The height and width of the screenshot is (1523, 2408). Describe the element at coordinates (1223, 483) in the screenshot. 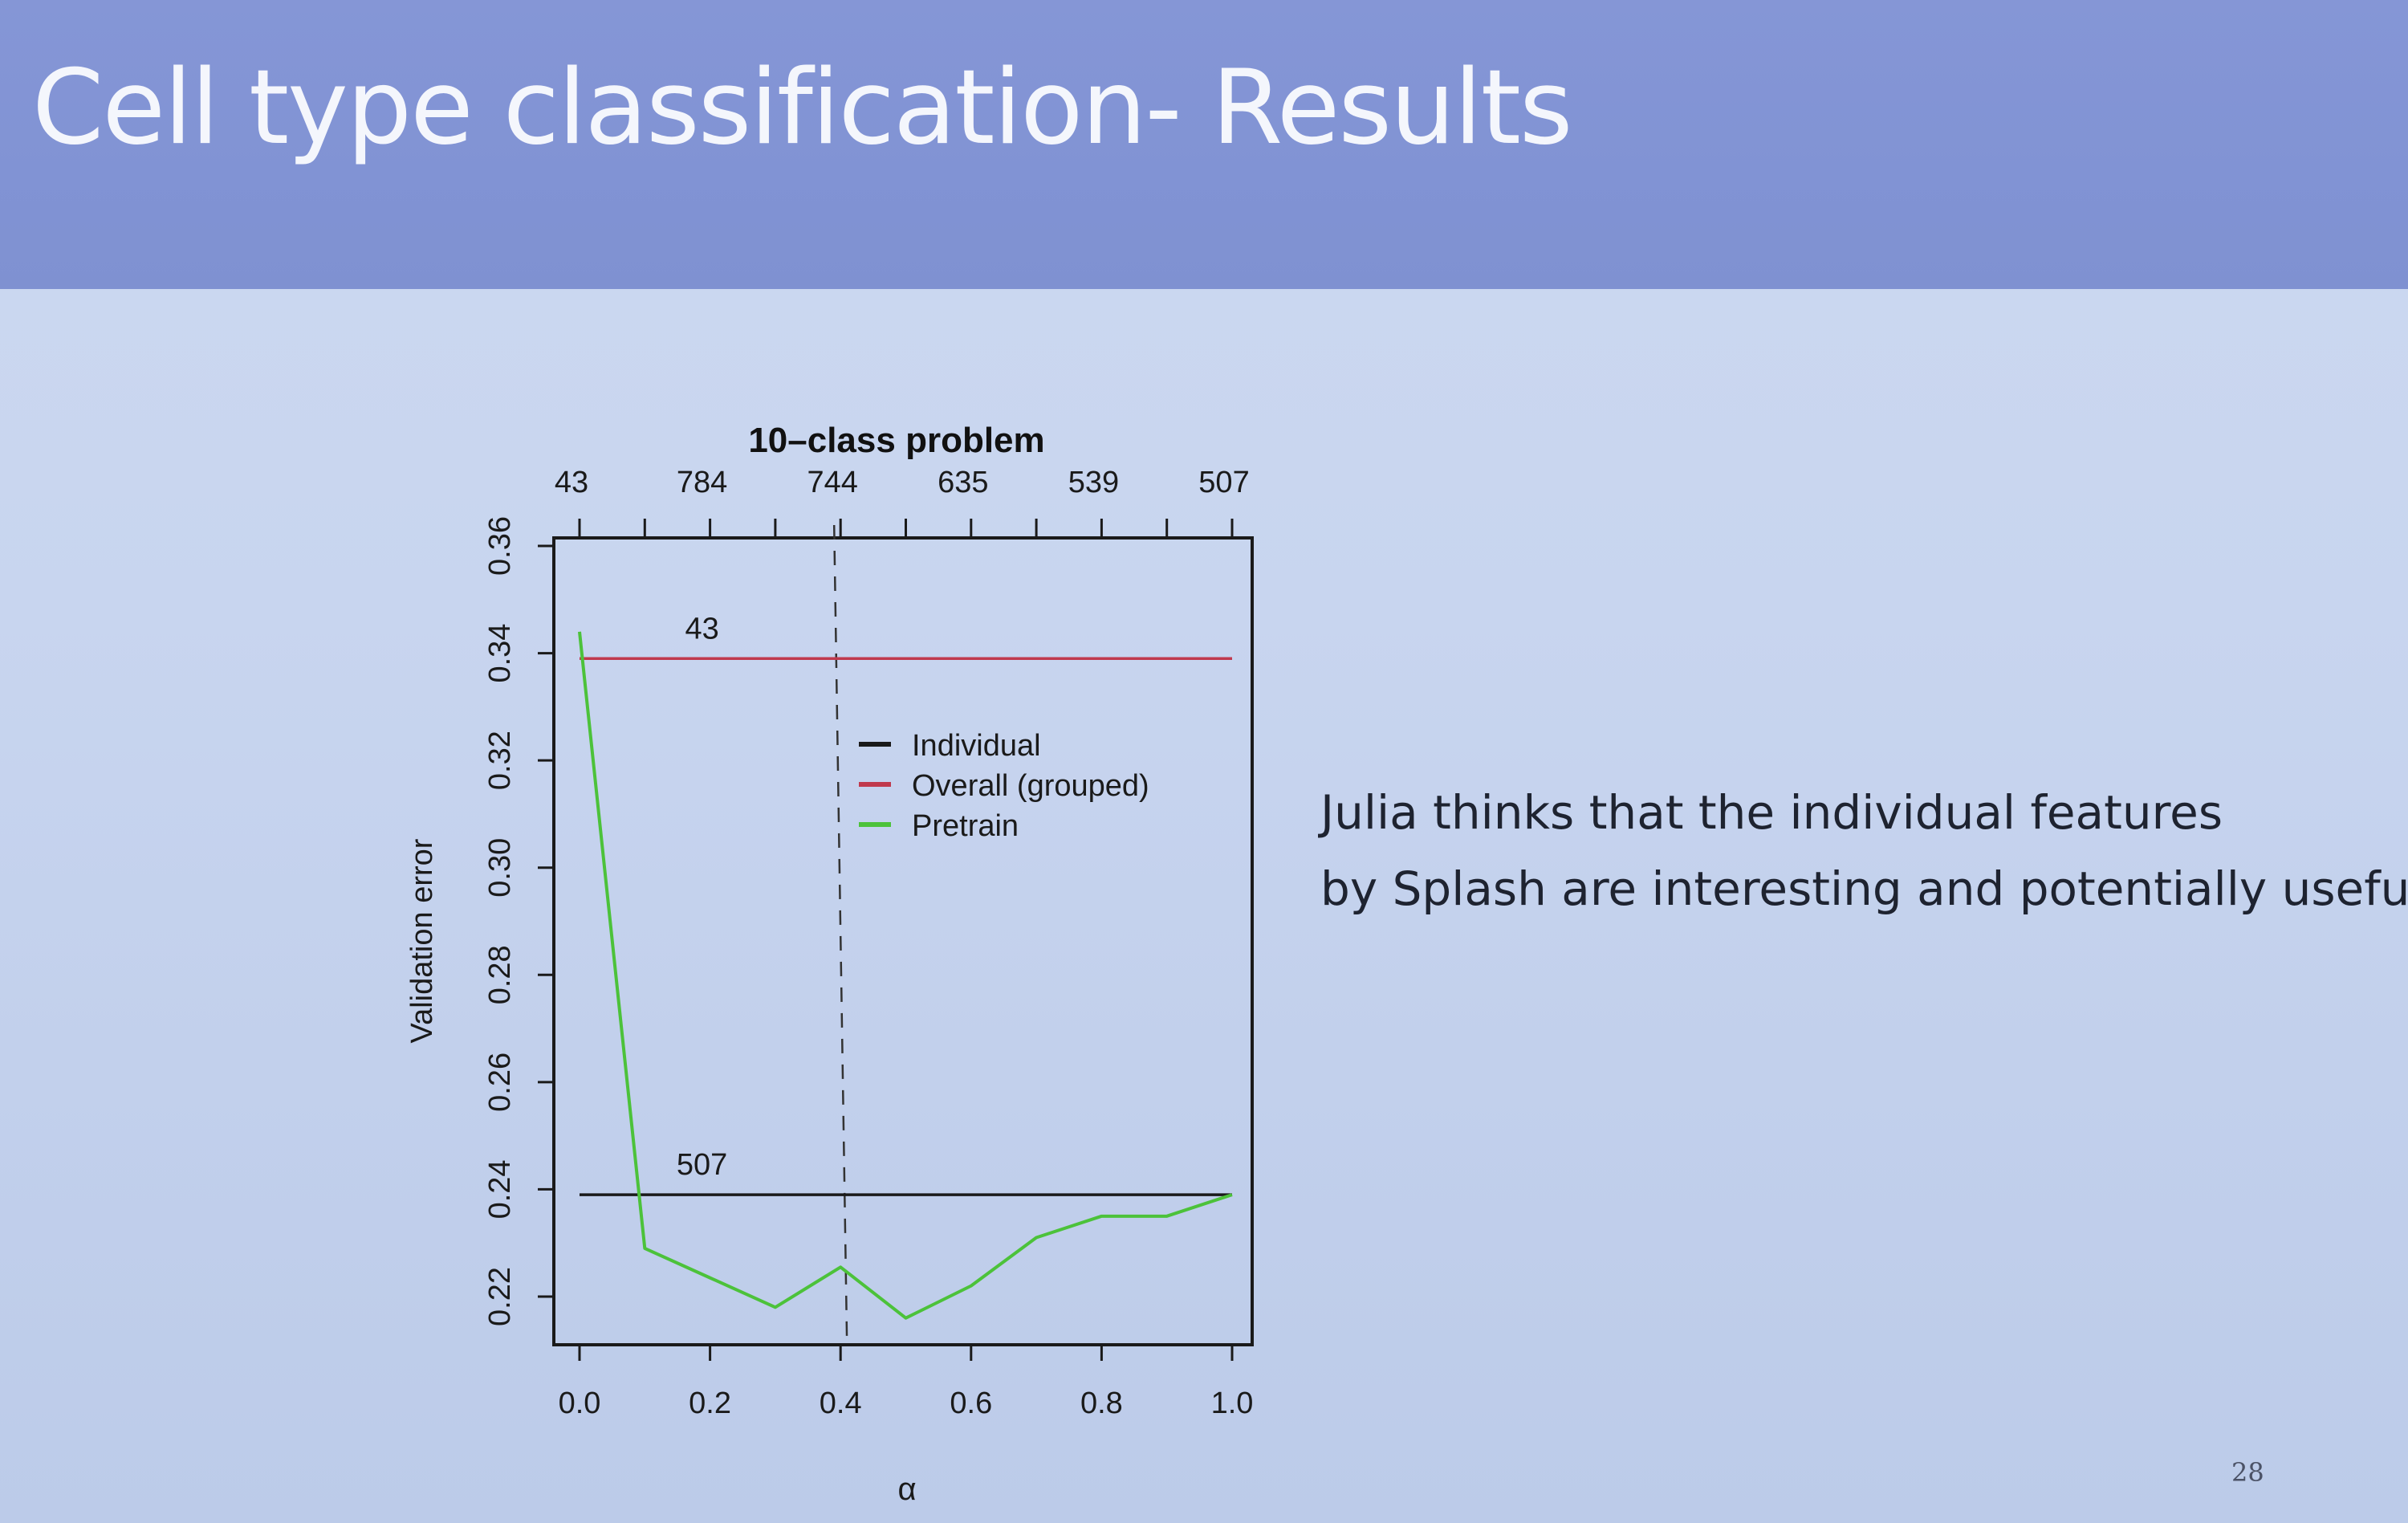

I see `top-axis-label: 507` at that location.